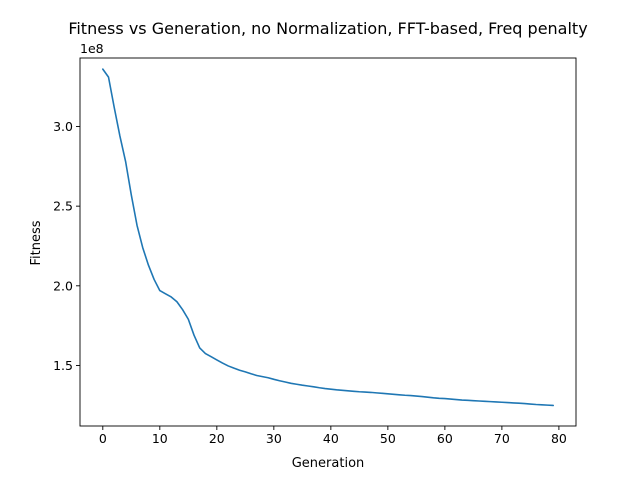 This screenshot has width=640, height=480. I want to click on x-tick-label: 60, so click(445, 438).